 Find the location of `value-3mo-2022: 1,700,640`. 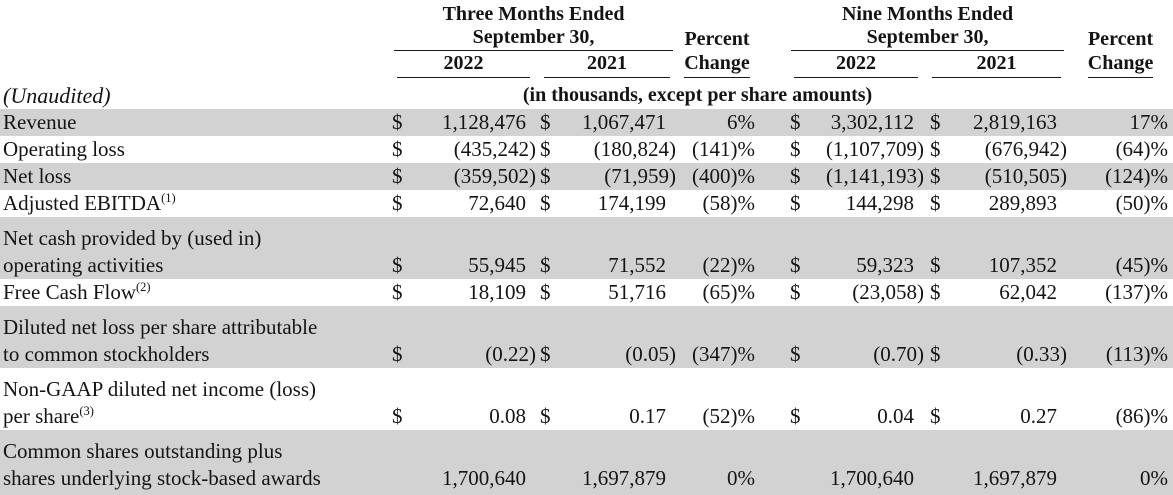

value-3mo-2022: 1,700,640 is located at coordinates (473, 462).